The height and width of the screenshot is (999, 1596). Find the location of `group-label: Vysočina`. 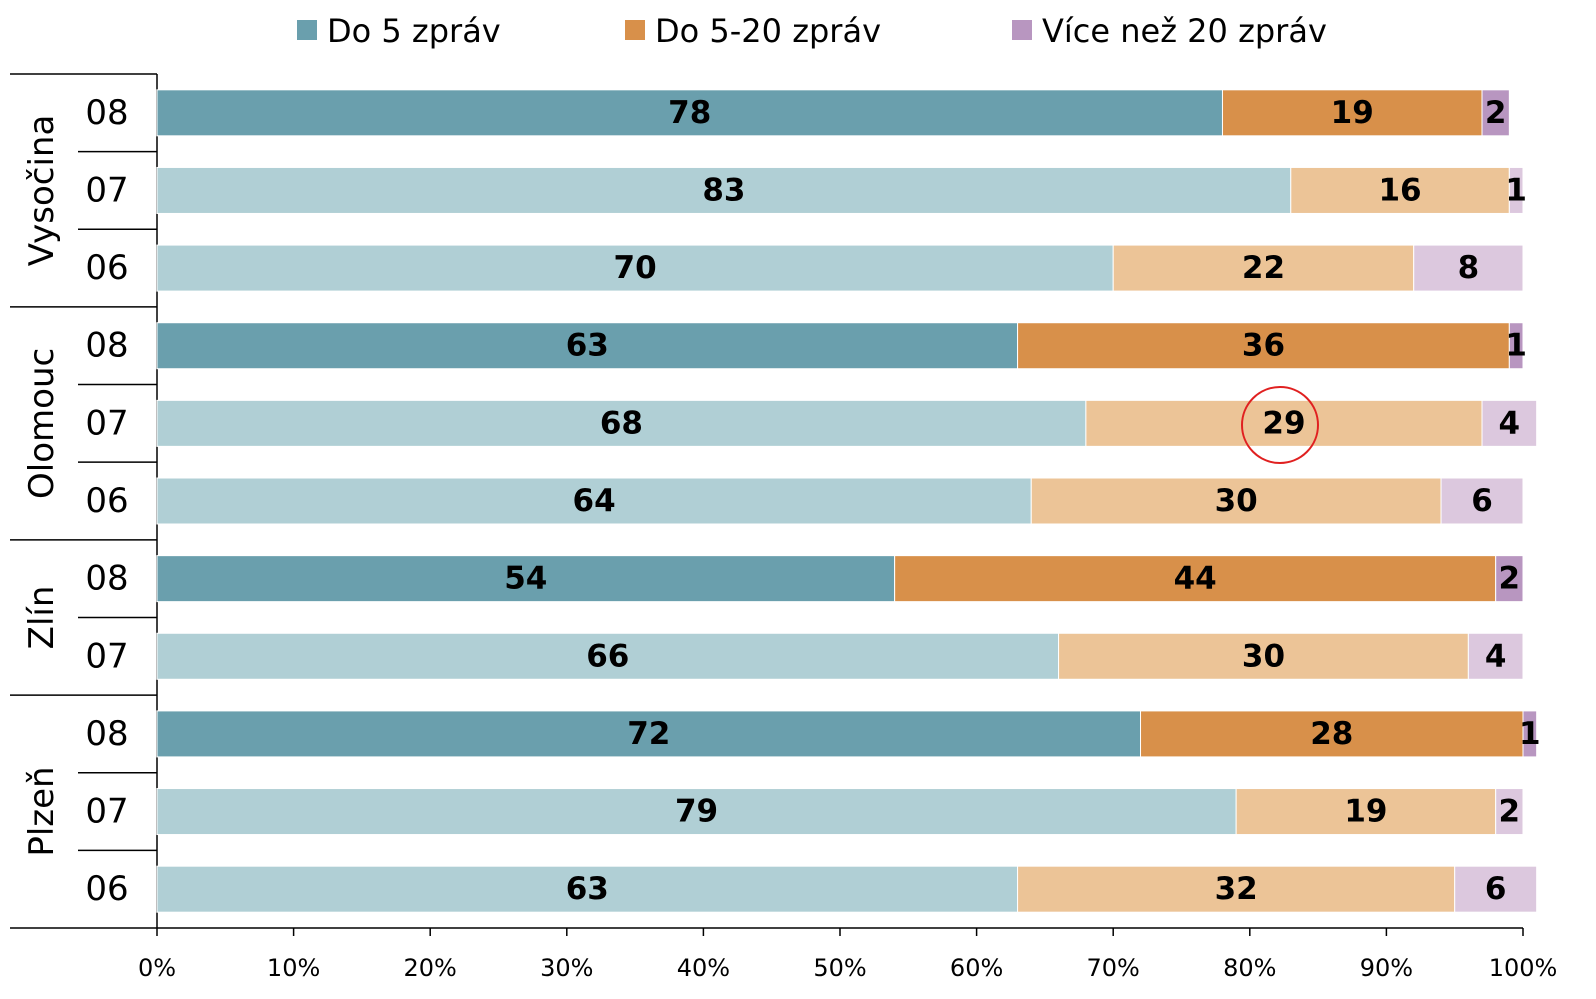

group-label: Vysočina is located at coordinates (42, 191).